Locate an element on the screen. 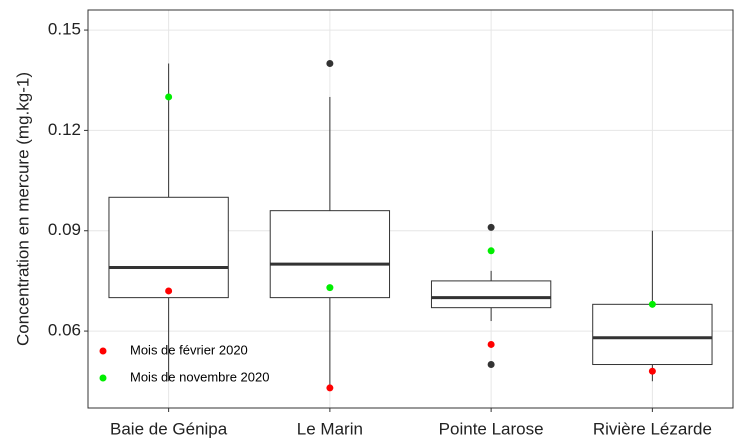  legend-label: Mois de novembre 2020 is located at coordinates (199, 376).